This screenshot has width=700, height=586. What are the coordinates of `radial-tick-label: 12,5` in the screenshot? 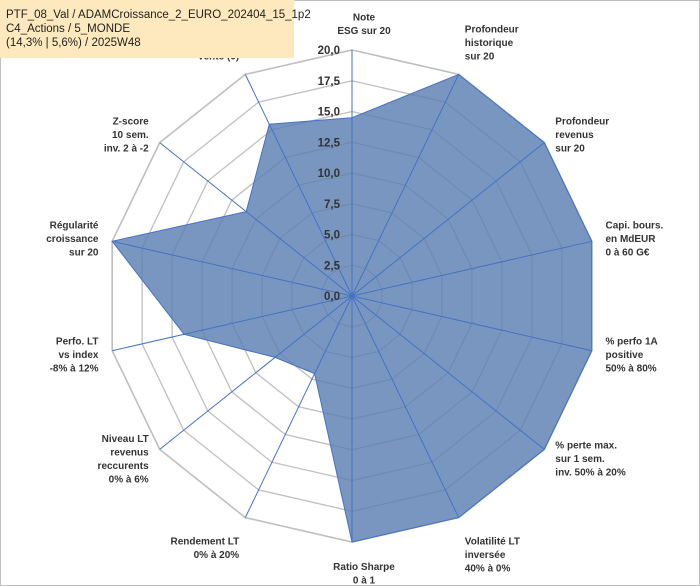 It's located at (329, 143).